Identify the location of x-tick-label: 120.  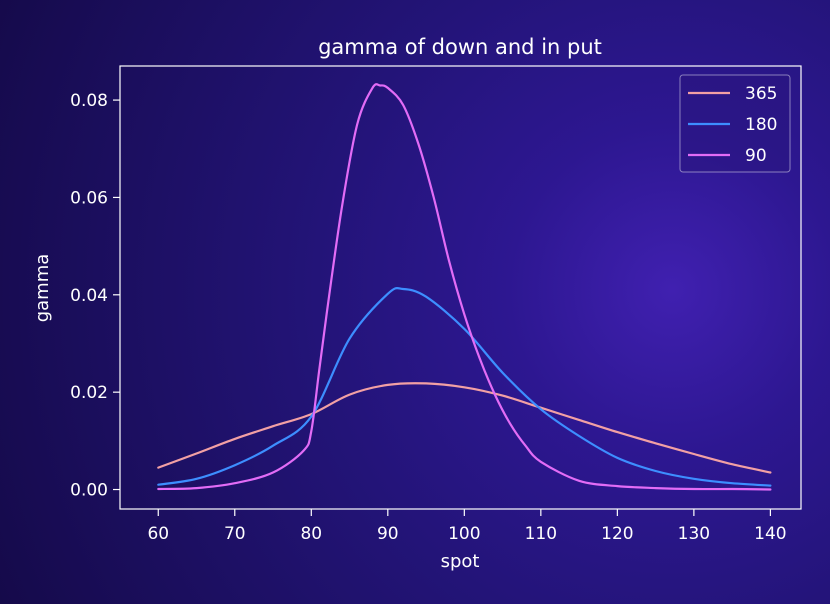
(617, 534).